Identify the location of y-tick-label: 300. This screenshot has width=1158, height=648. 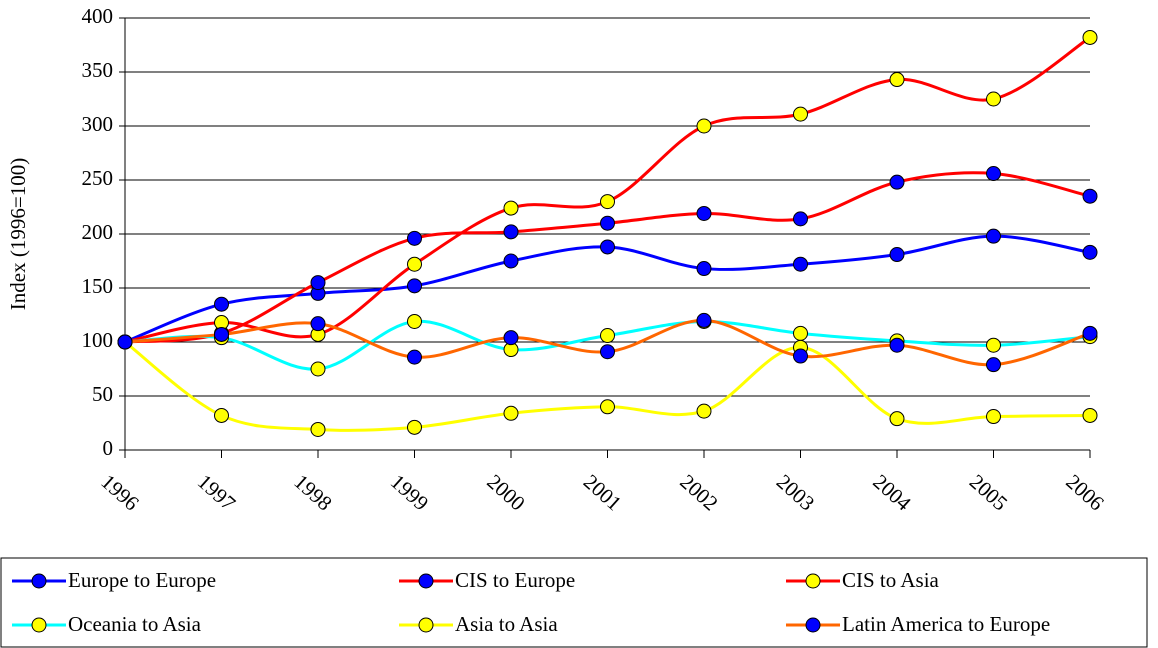
(98, 124).